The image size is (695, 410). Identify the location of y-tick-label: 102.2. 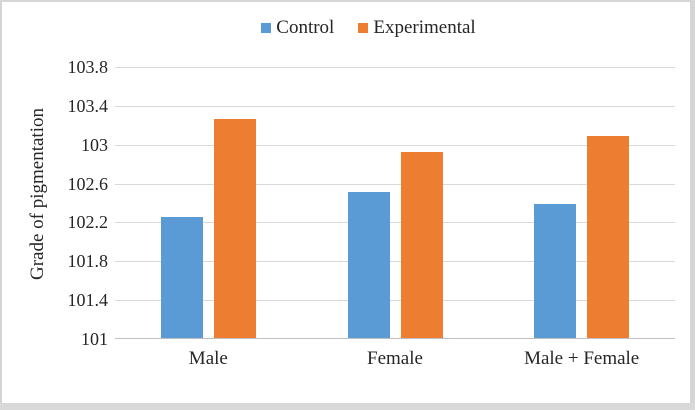
(88, 222).